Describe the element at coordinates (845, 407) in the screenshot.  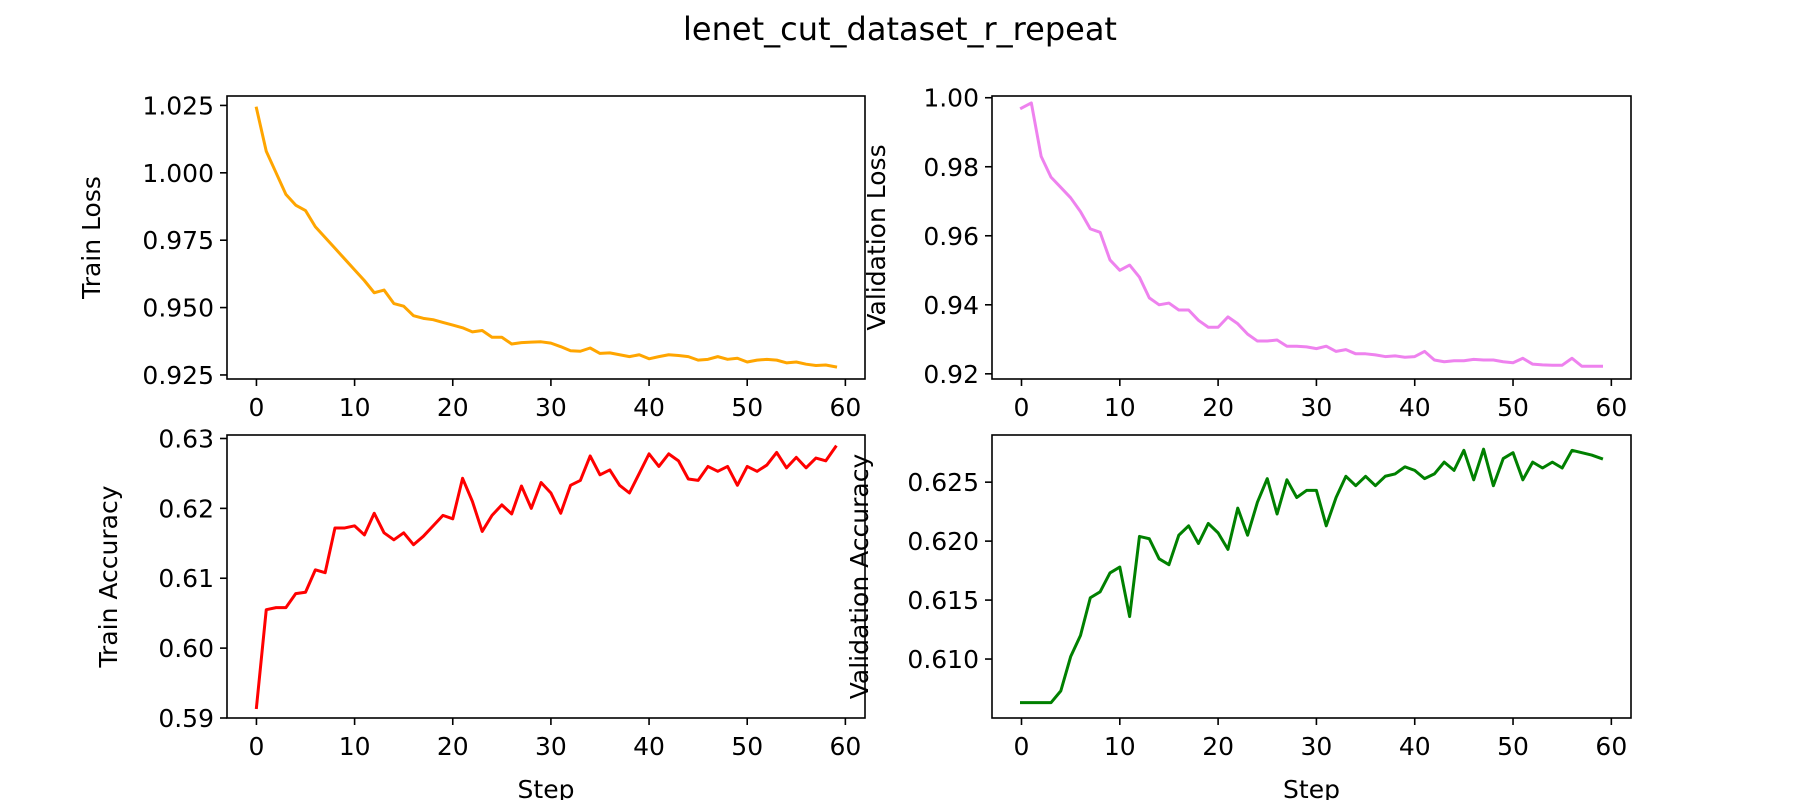
I see `train-loss-xtick-label: 60` at that location.